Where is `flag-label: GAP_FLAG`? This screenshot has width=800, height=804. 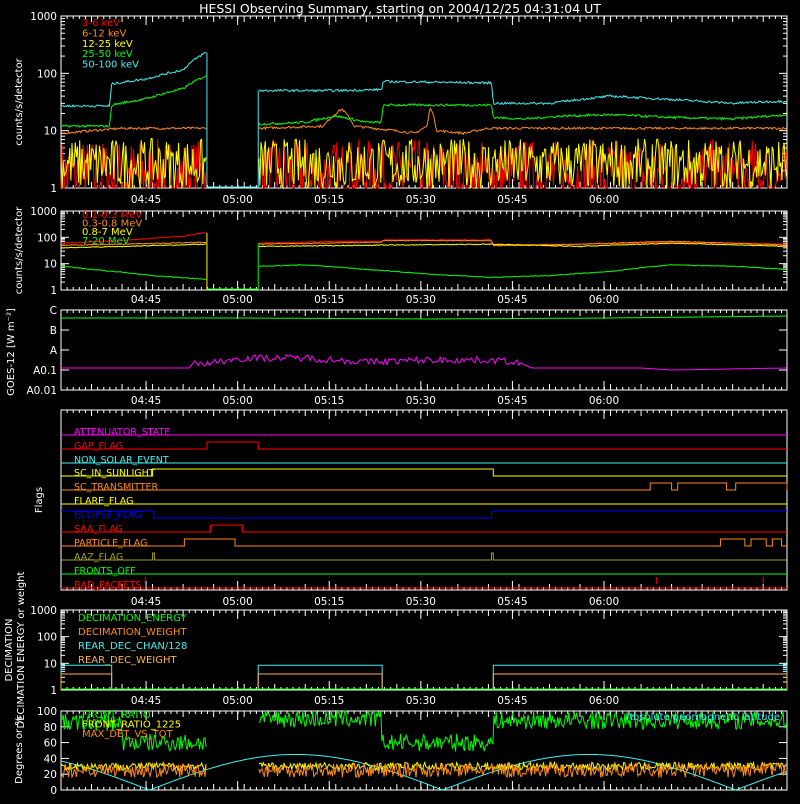
flag-label: GAP_FLAG is located at coordinates (98, 446).